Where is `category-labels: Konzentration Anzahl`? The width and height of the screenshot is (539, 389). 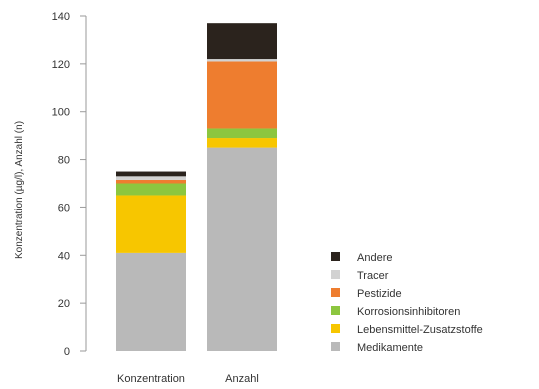 category-labels: Konzentration Anzahl is located at coordinates (188, 379).